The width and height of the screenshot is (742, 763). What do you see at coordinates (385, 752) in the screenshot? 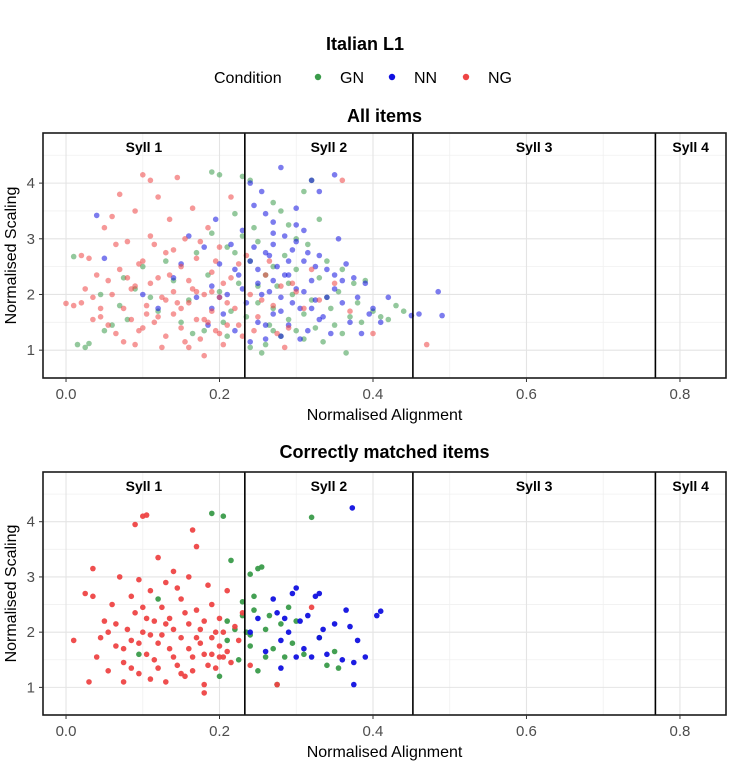
I see `x-axis-label: Normalised Alignment` at bounding box center [385, 752].